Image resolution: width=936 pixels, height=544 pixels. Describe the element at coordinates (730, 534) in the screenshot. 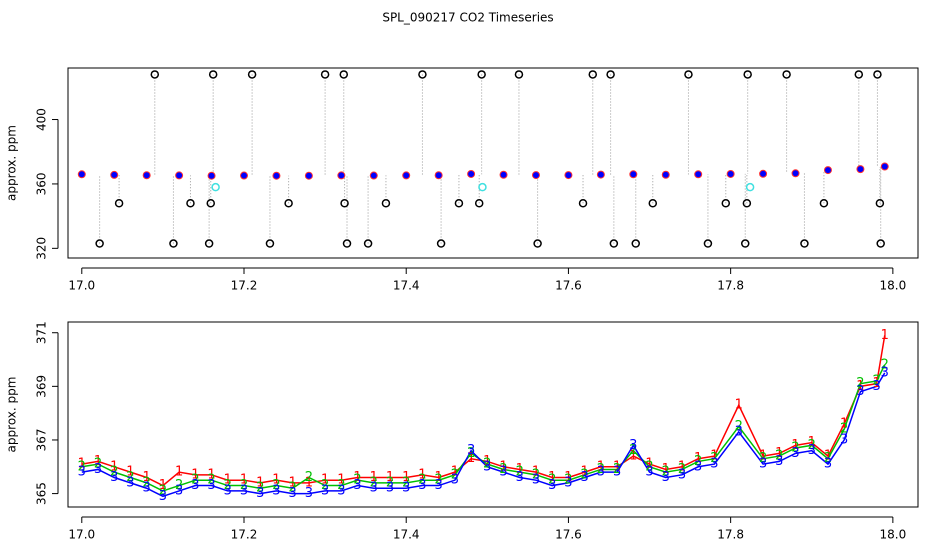

I see `x-tick-label: 17.8` at that location.